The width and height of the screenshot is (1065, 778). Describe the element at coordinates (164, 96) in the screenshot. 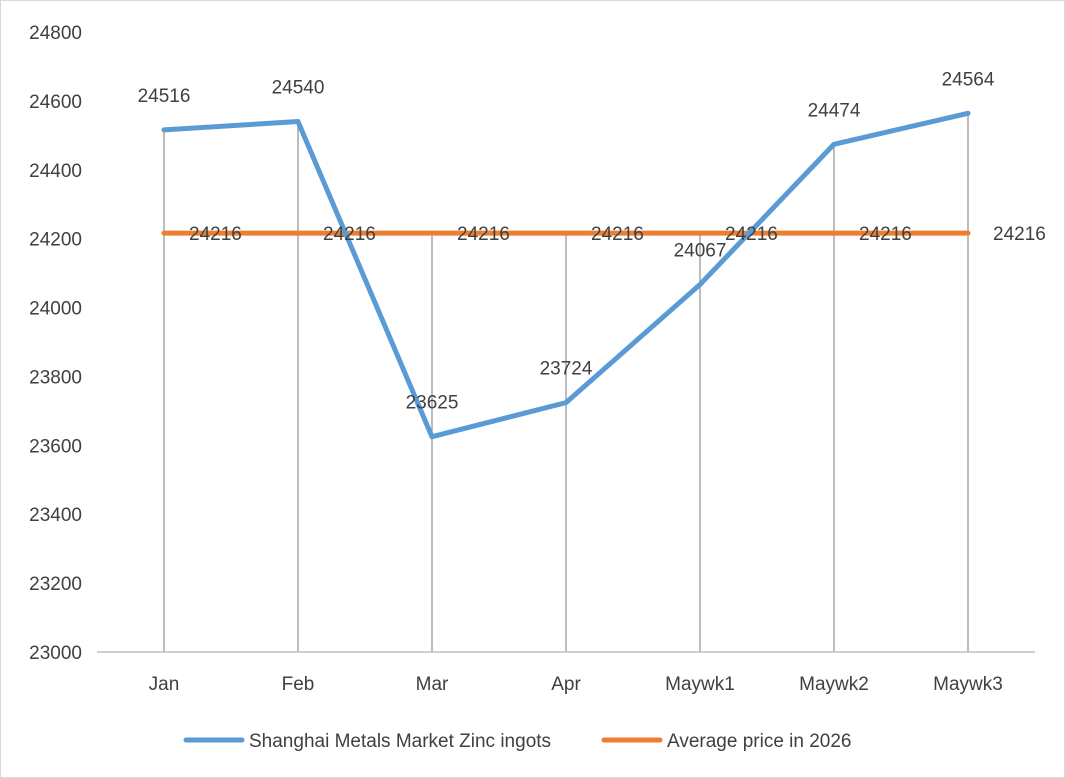

I see `data-label-zinc: 24516` at that location.